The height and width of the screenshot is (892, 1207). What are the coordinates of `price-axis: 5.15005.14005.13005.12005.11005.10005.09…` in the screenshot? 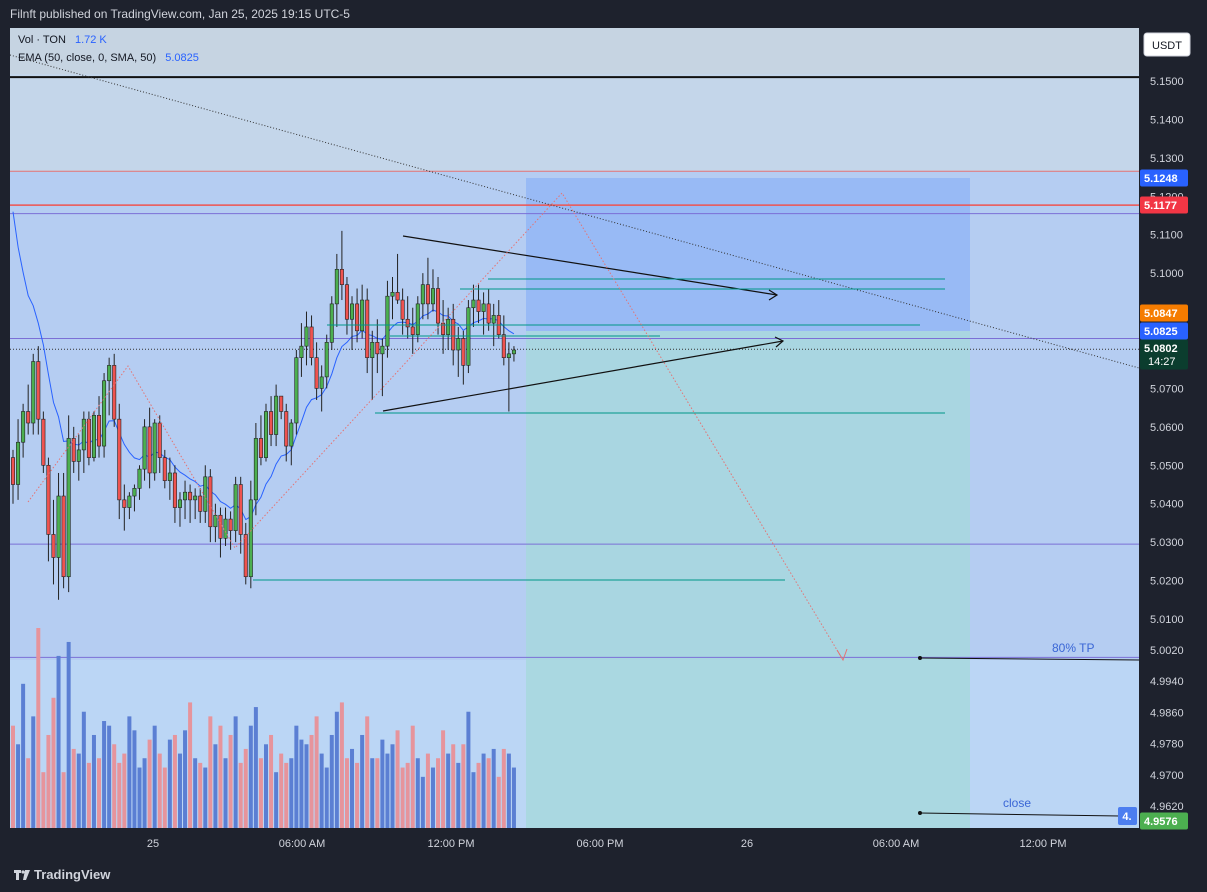 It's located at (1167, 444).